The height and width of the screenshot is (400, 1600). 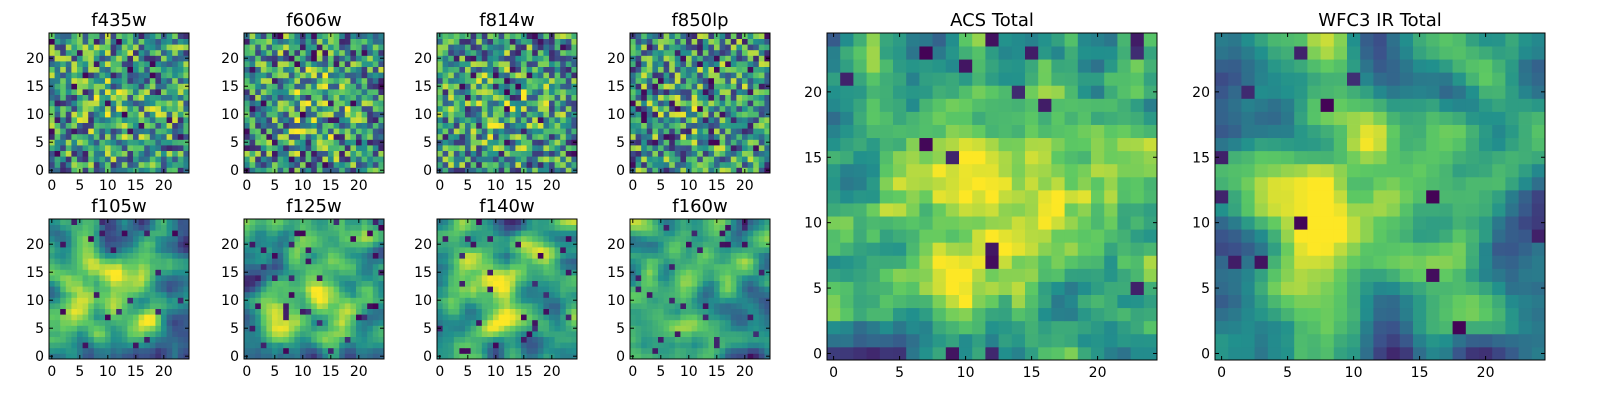 What do you see at coordinates (118, 206) in the screenshot?
I see `panel-title: f105w` at bounding box center [118, 206].